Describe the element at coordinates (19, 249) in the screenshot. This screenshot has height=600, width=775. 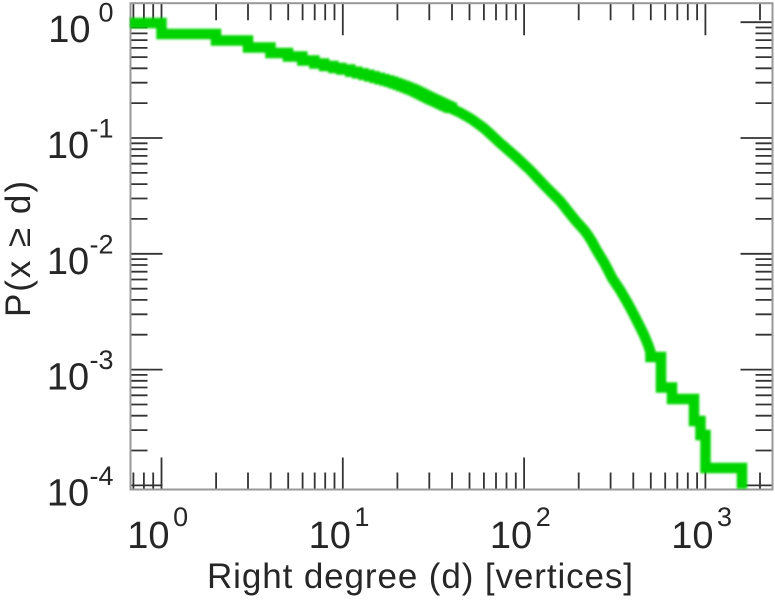
I see `svg-text: P(x ≥ d)` at that location.